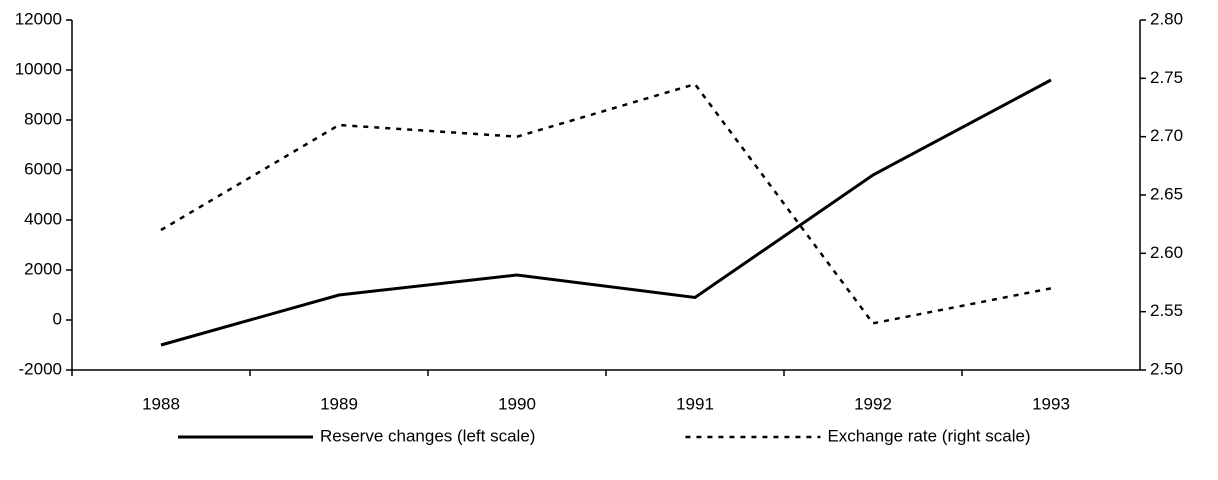  What do you see at coordinates (1051, 403) in the screenshot?
I see `x-tick-label: 1993` at bounding box center [1051, 403].